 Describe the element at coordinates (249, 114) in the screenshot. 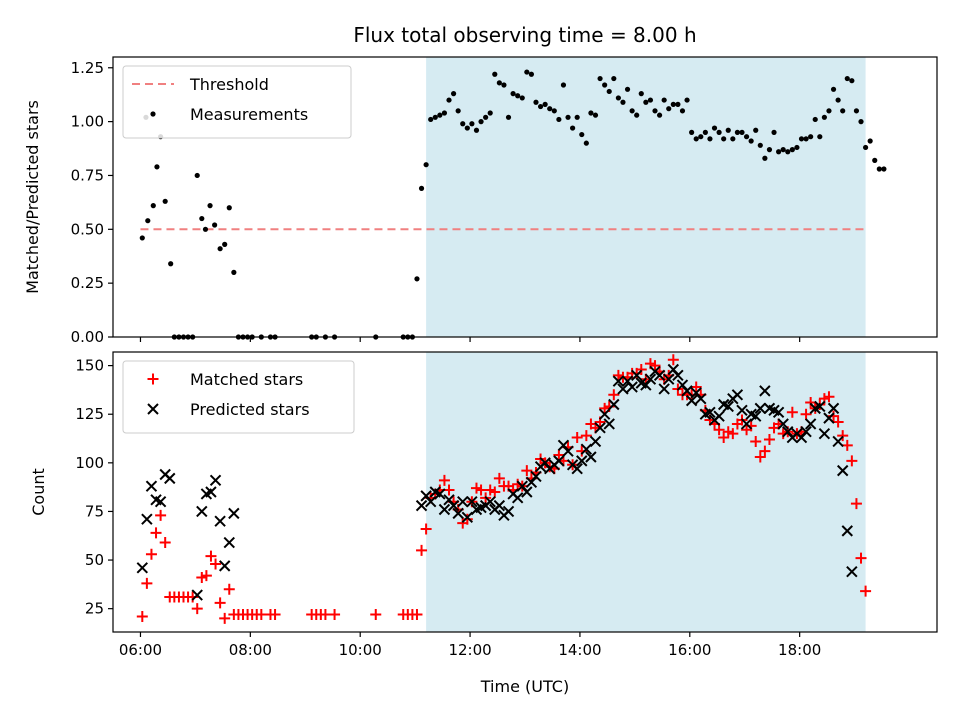

I see `legend-label: Measurements` at that location.